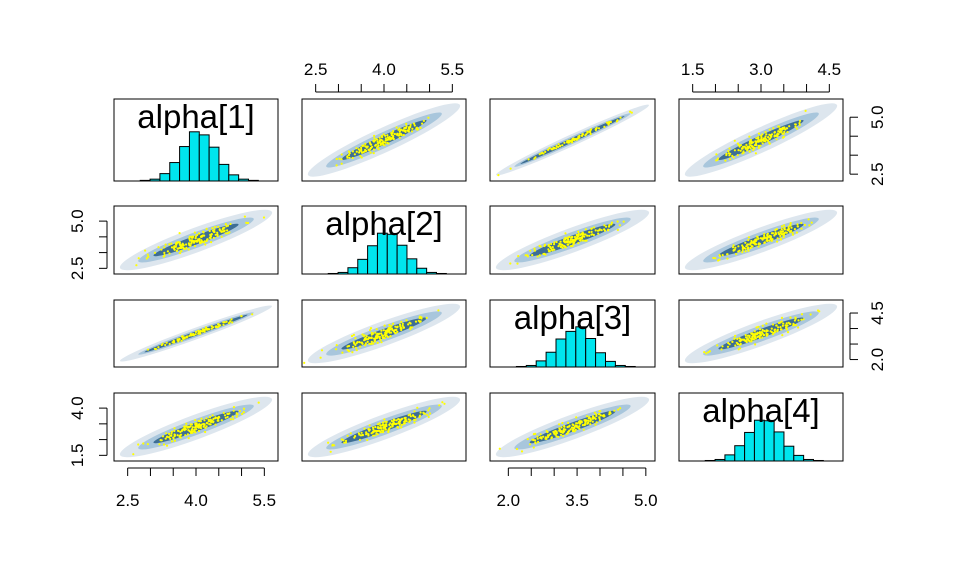 The width and height of the screenshot is (960, 576). I want to click on diagonal-panel-1: alpha[1], so click(196, 140).